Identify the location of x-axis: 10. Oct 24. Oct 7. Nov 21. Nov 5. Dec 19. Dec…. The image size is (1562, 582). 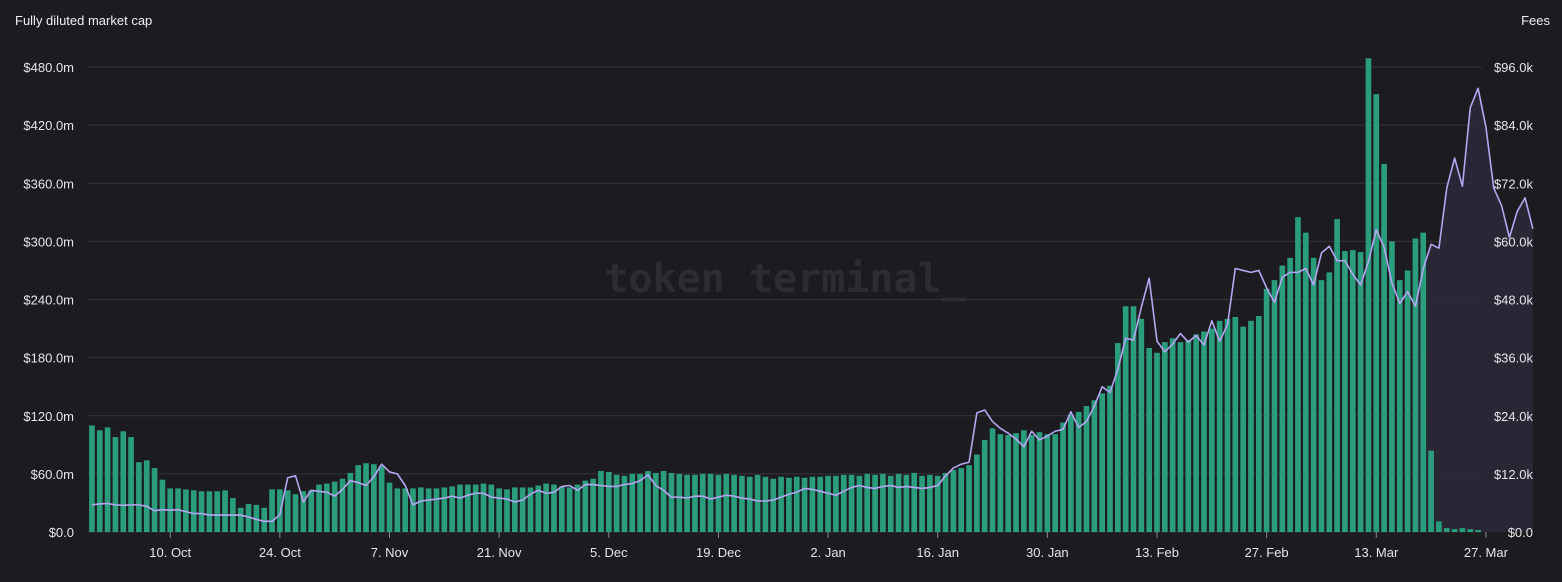
(829, 546).